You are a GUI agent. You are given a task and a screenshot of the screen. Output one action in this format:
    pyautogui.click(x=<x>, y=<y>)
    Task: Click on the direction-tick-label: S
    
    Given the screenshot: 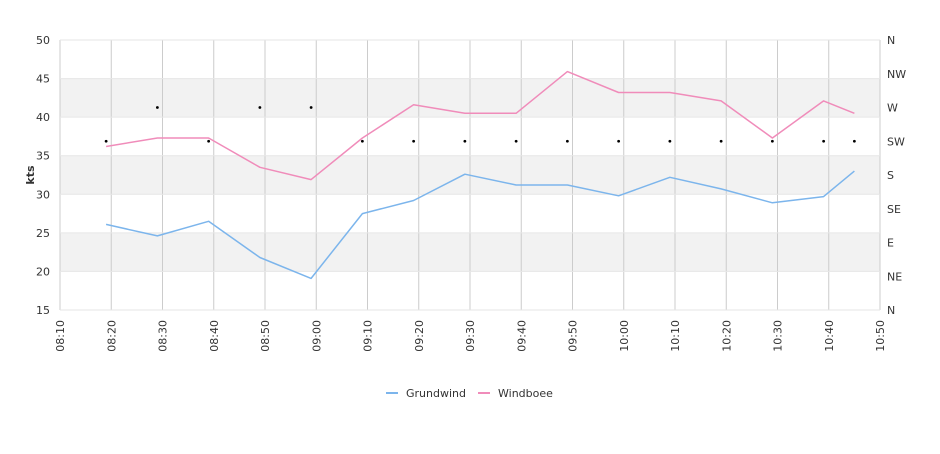 What is the action you would take?
    pyautogui.click(x=890, y=175)
    